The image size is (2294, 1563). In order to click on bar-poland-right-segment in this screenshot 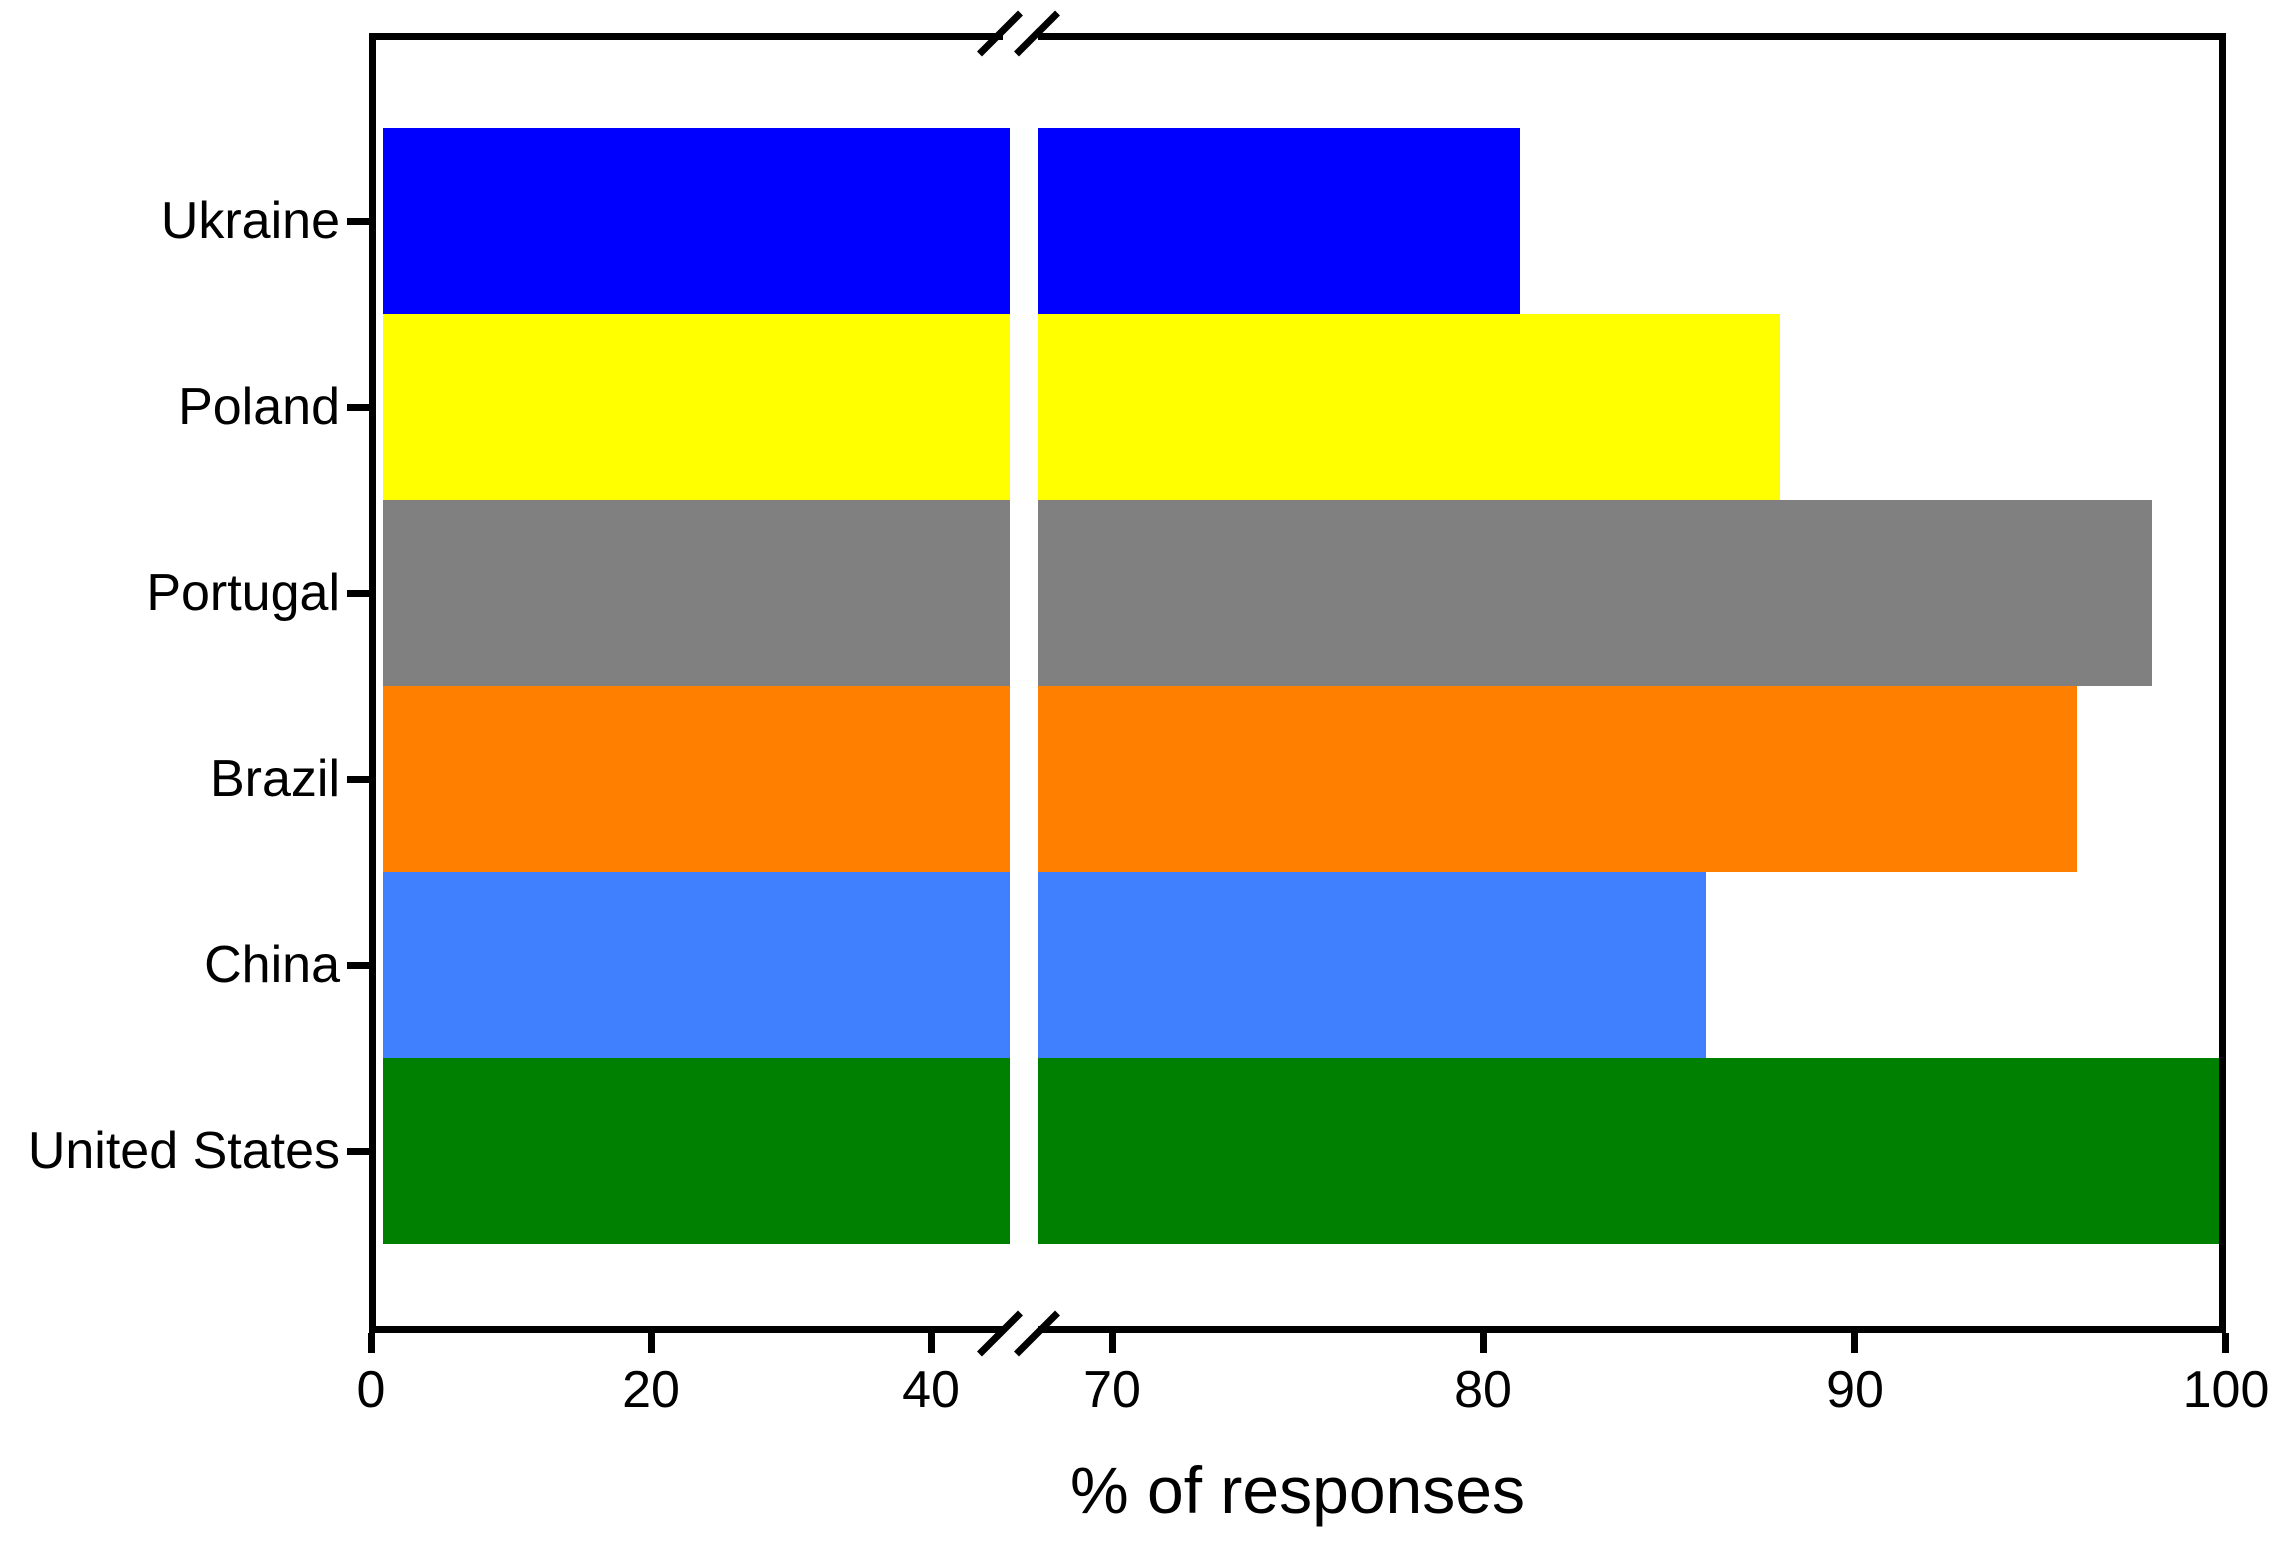, I will do `click(1409, 407)`.